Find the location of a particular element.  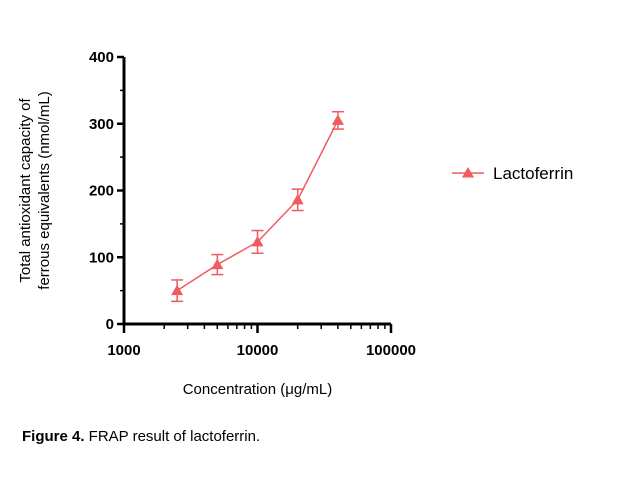

y-tick-label-0: 0 is located at coordinates (110, 324).